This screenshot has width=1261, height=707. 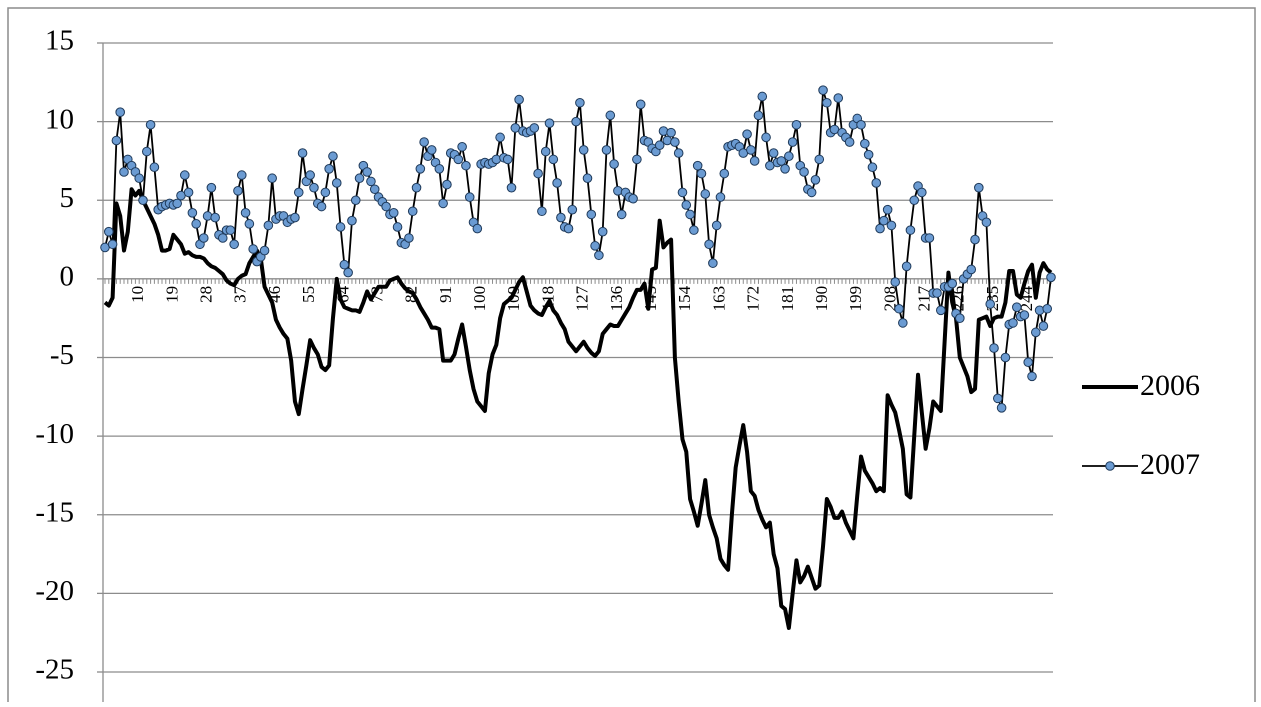 What do you see at coordinates (137, 294) in the screenshot?
I see `x-tick-label: 10` at bounding box center [137, 294].